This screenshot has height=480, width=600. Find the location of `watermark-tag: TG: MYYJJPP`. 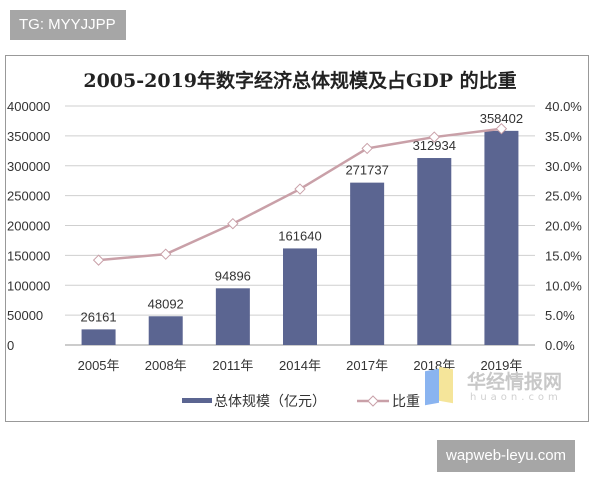

watermark-tag: TG: MYYJJPP is located at coordinates (68, 25).